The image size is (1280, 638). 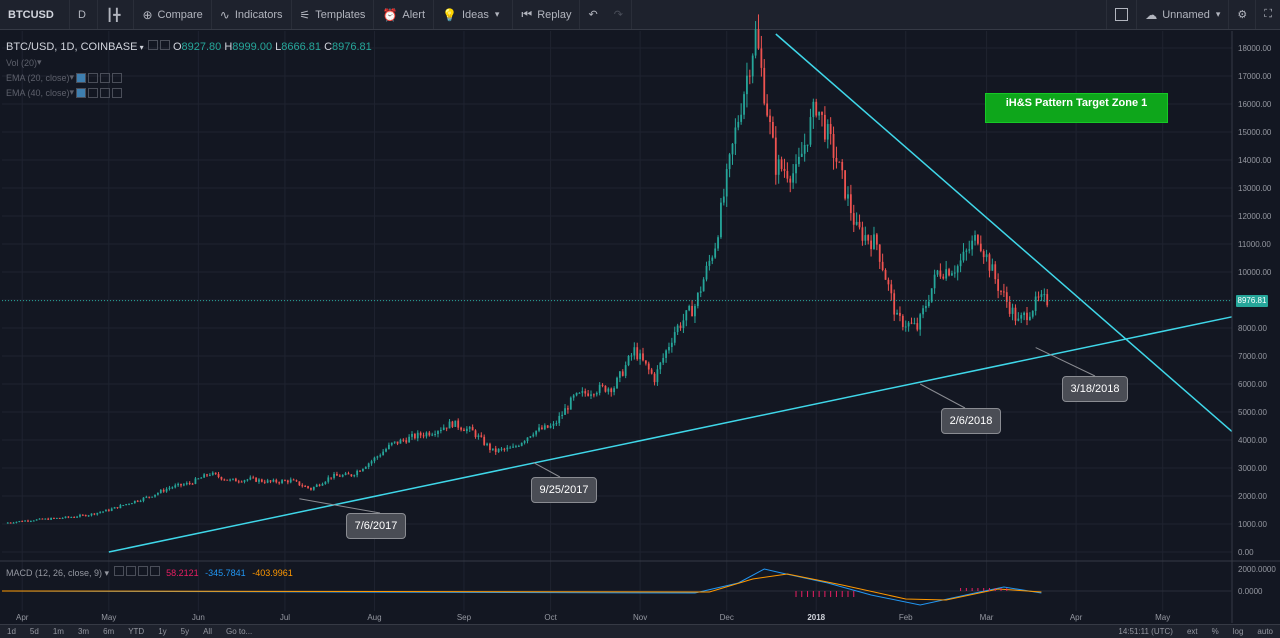 What do you see at coordinates (1252, 440) in the screenshot?
I see `price-tick-label: 4000.00` at bounding box center [1252, 440].